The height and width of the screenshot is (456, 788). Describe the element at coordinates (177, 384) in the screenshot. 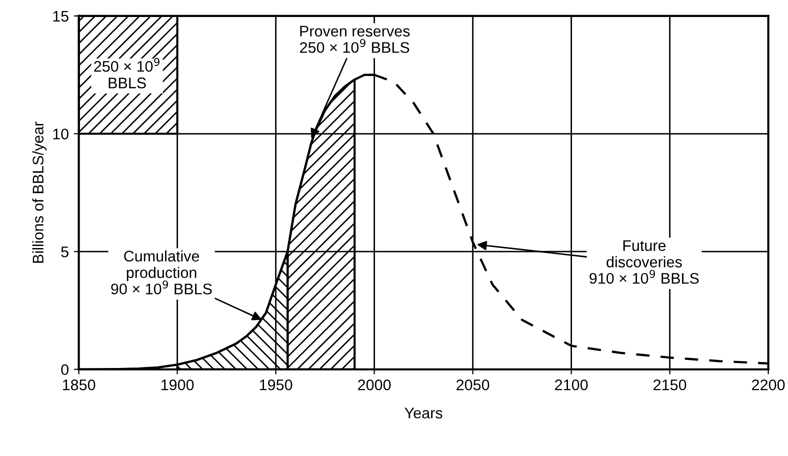

I see `x-tick-label: 1900` at that location.